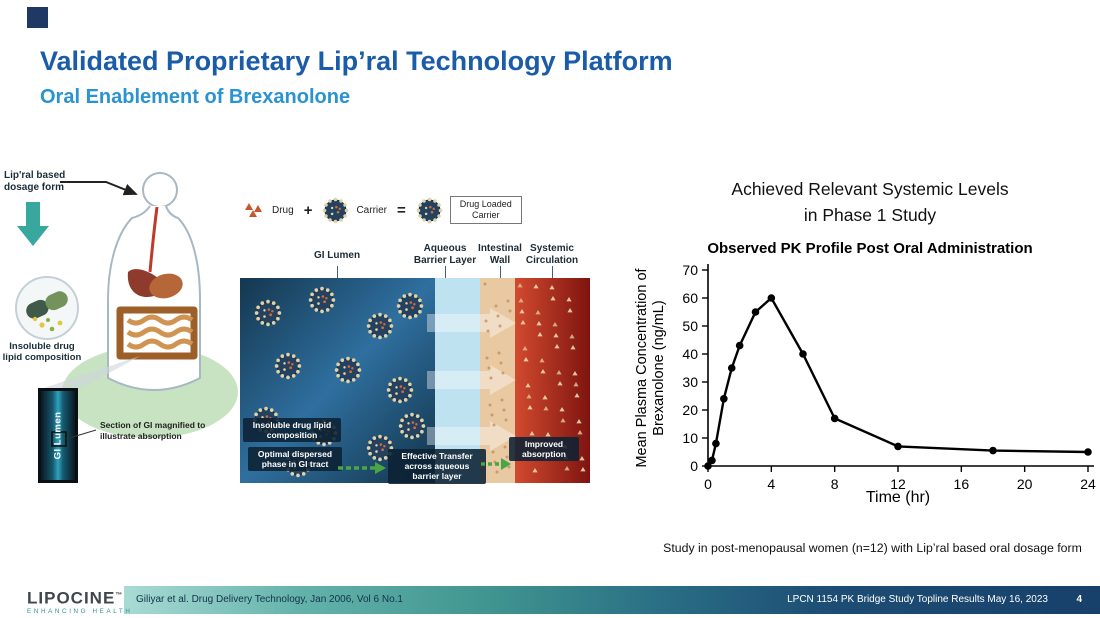 Image resolution: width=1100 pixels, height=618 pixels. What do you see at coordinates (962, 484) in the screenshot?
I see `svg-text: 16` at bounding box center [962, 484].